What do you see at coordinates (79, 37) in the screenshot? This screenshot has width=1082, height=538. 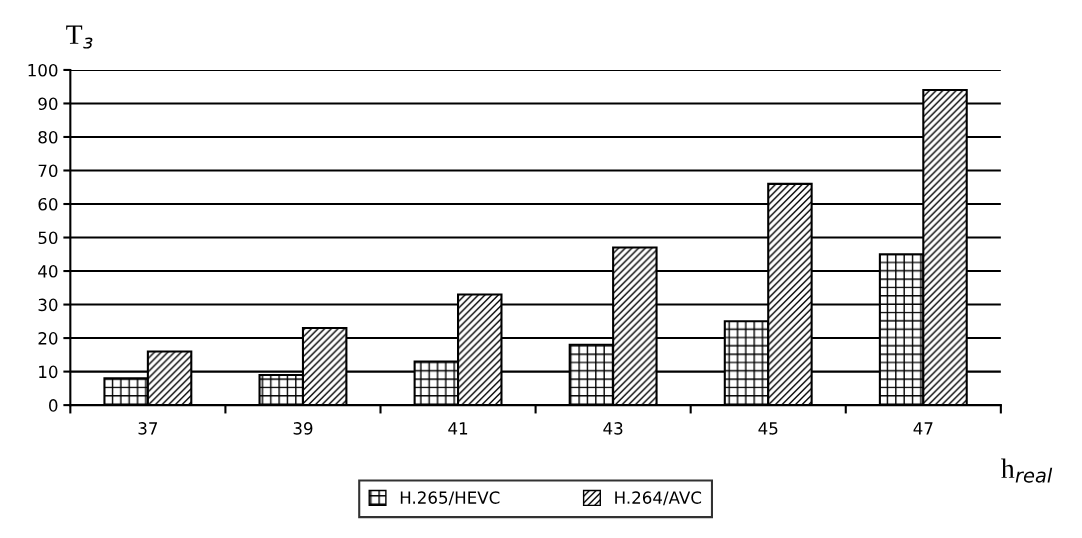 I see `y-axis-title: T$_{з}$` at bounding box center [79, 37].